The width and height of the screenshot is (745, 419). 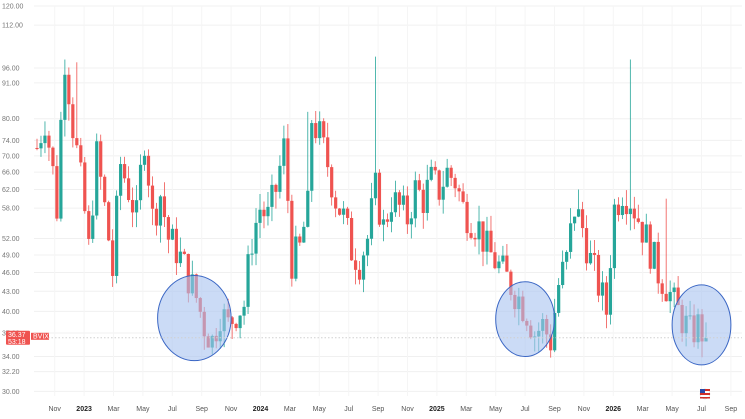 I want to click on y-tick-label: 112.00, so click(x=12, y=26).